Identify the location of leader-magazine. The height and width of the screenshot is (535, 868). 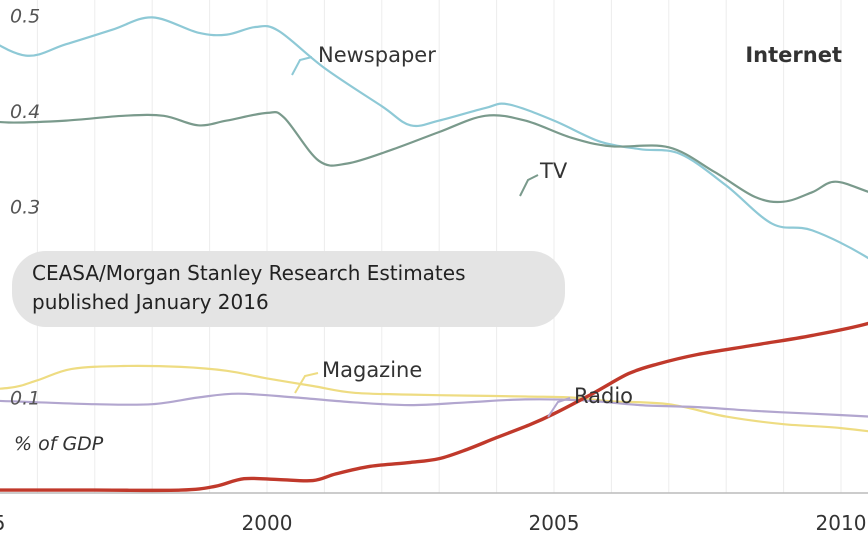
(306, 383).